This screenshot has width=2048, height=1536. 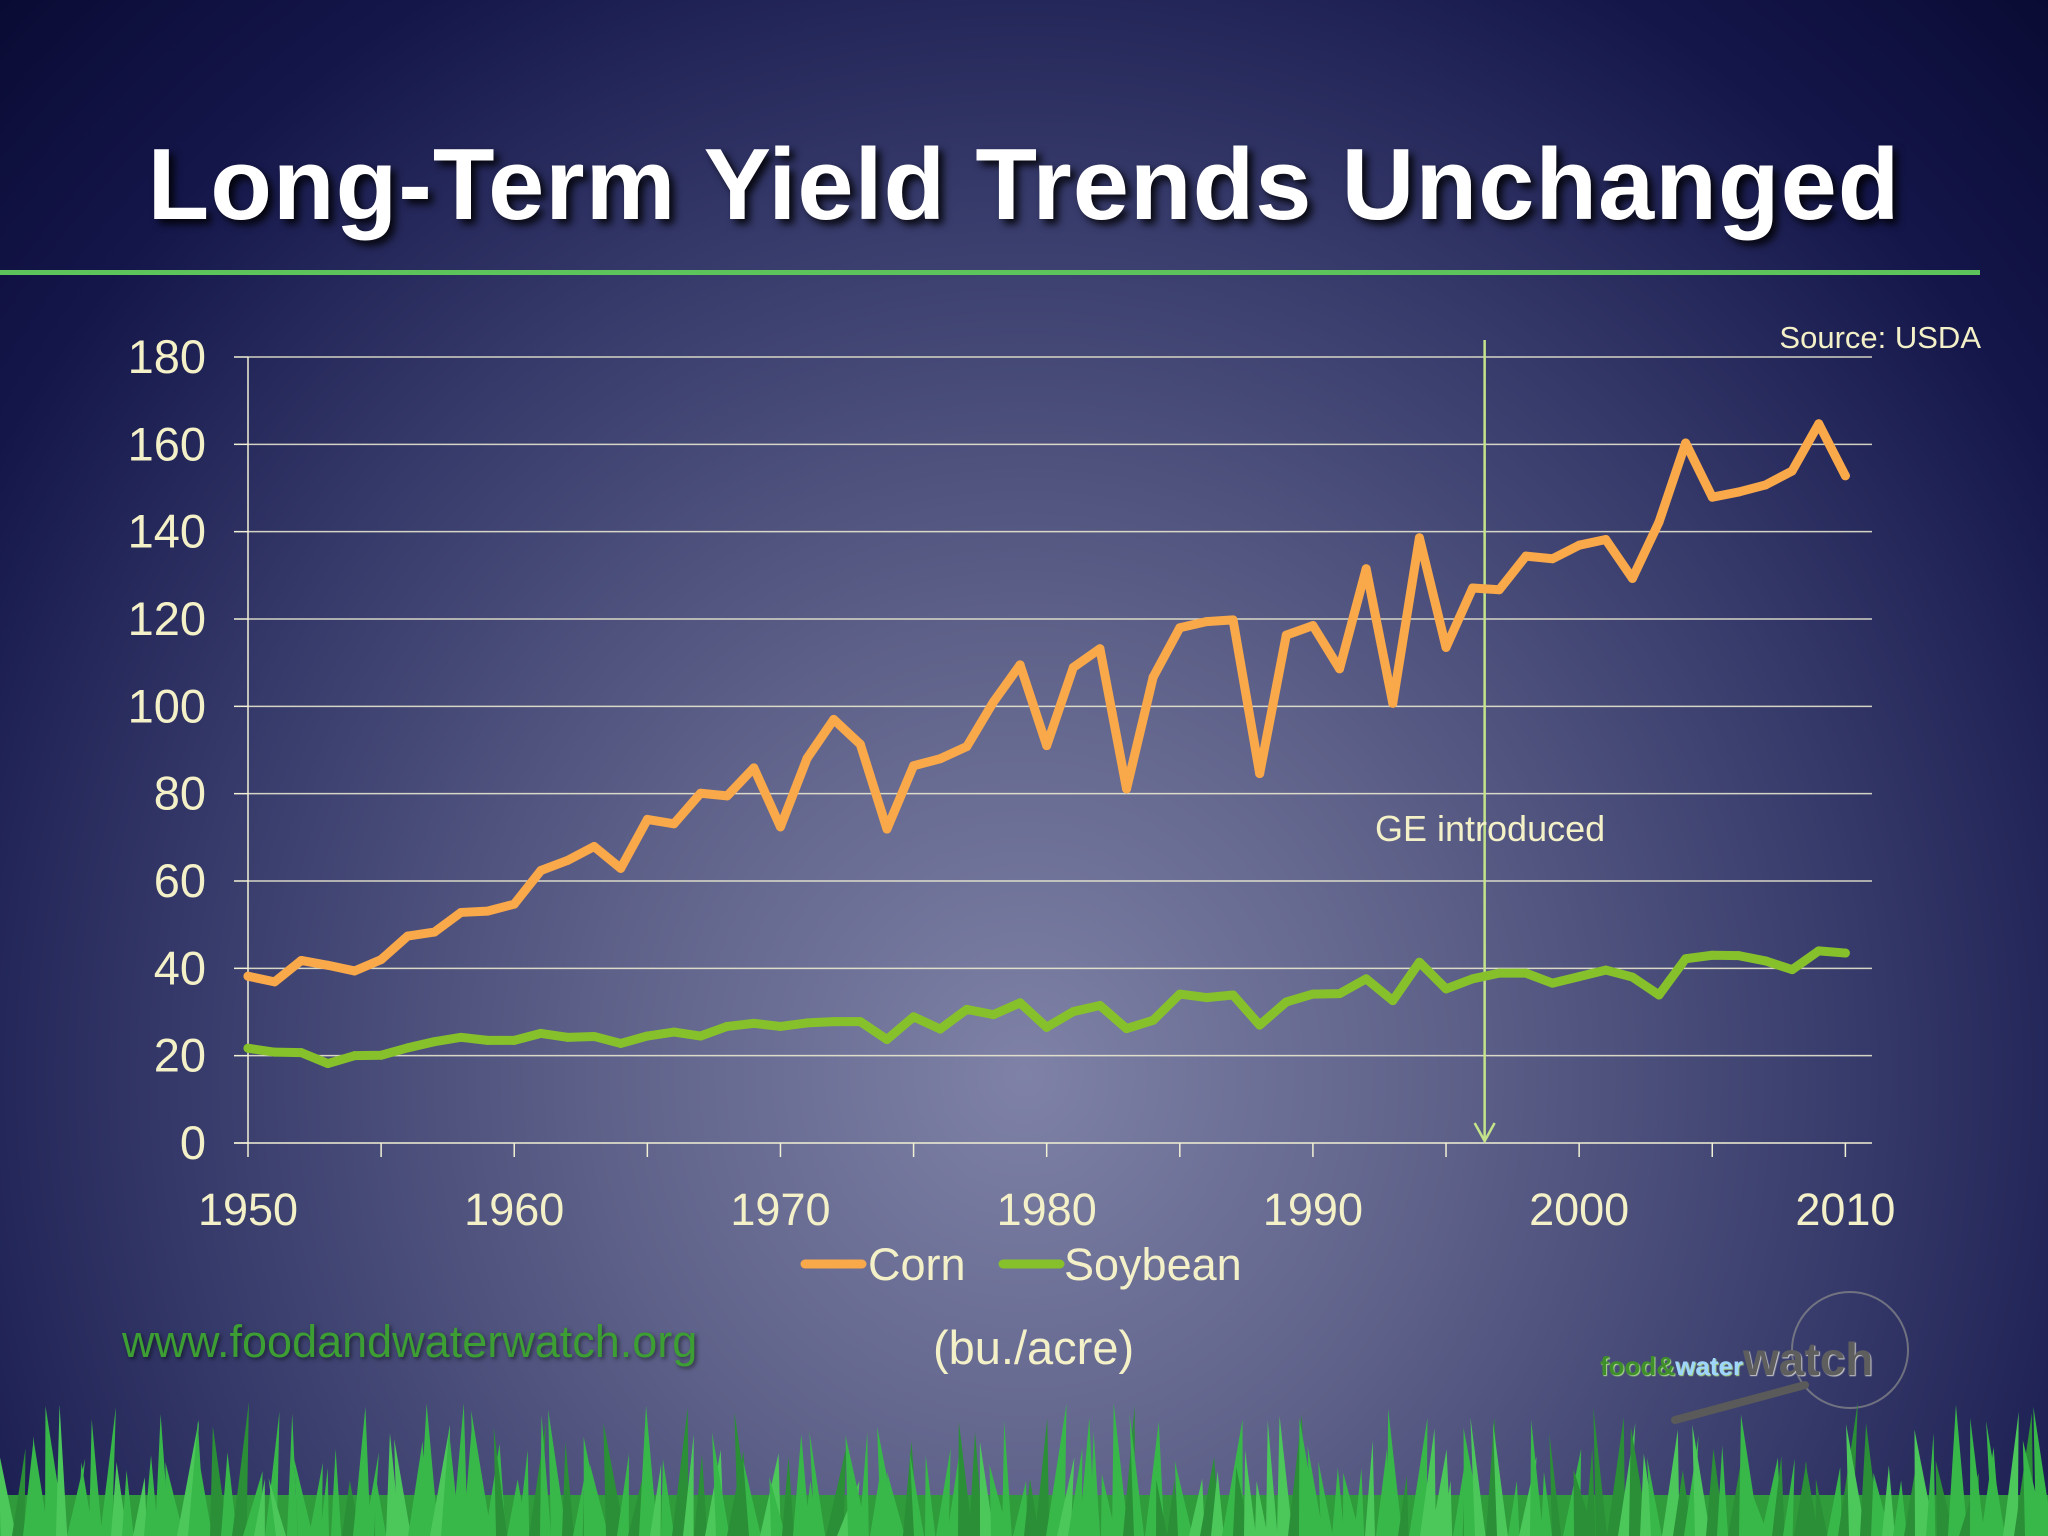 I want to click on corn-point-1972, so click(x=834, y=719).